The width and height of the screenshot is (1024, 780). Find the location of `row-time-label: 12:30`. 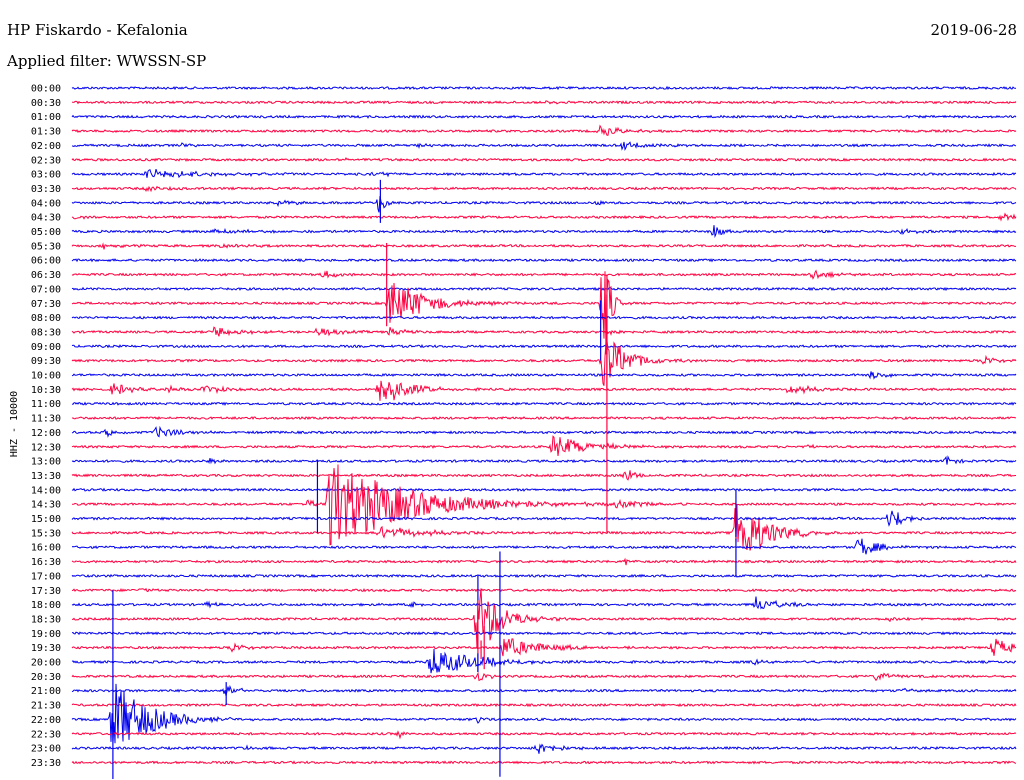

row-time-label: 12:30 is located at coordinates (46, 447).